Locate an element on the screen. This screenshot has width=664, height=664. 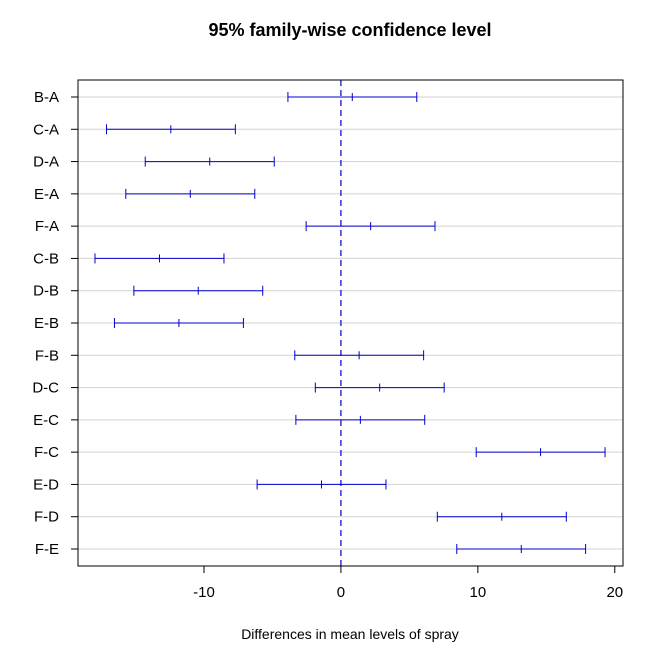
y-tick-label-d-c: D-C is located at coordinates (45, 388).